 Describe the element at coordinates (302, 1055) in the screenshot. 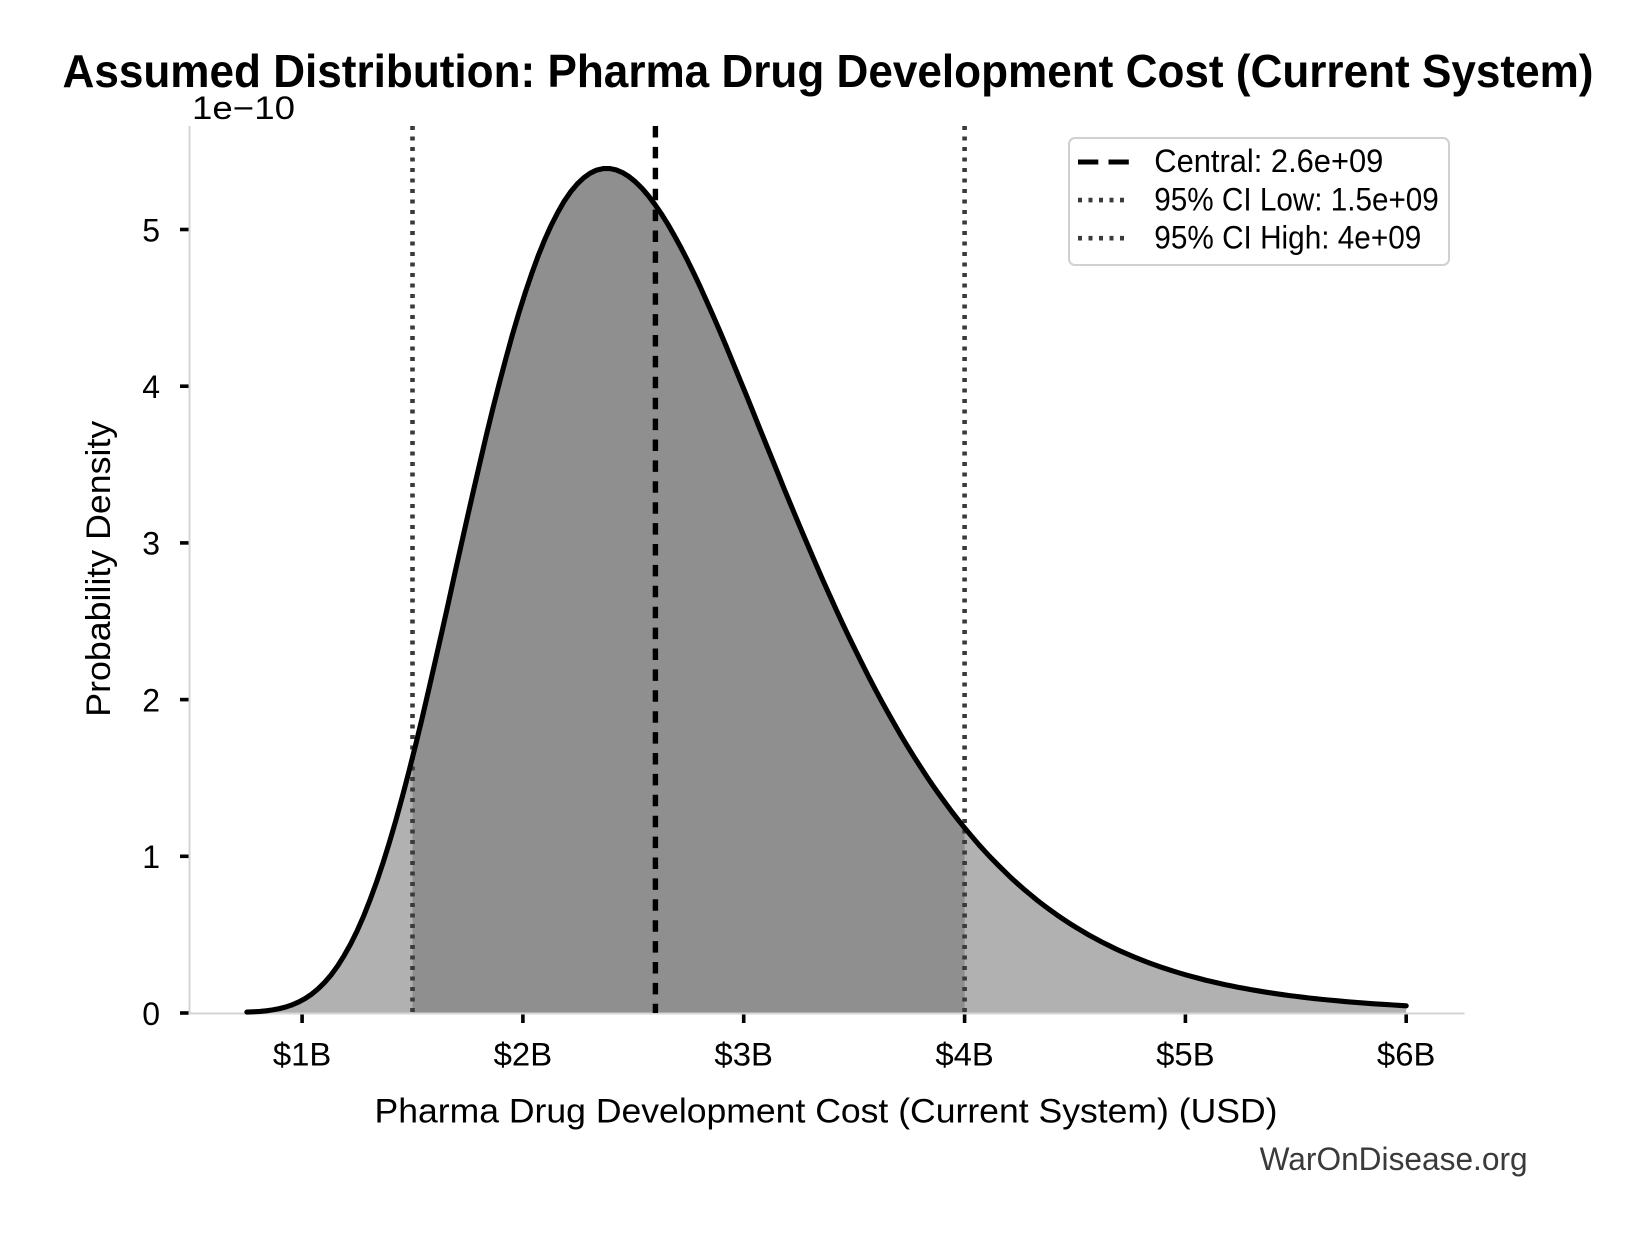

I see `svg-text: $1B` at that location.